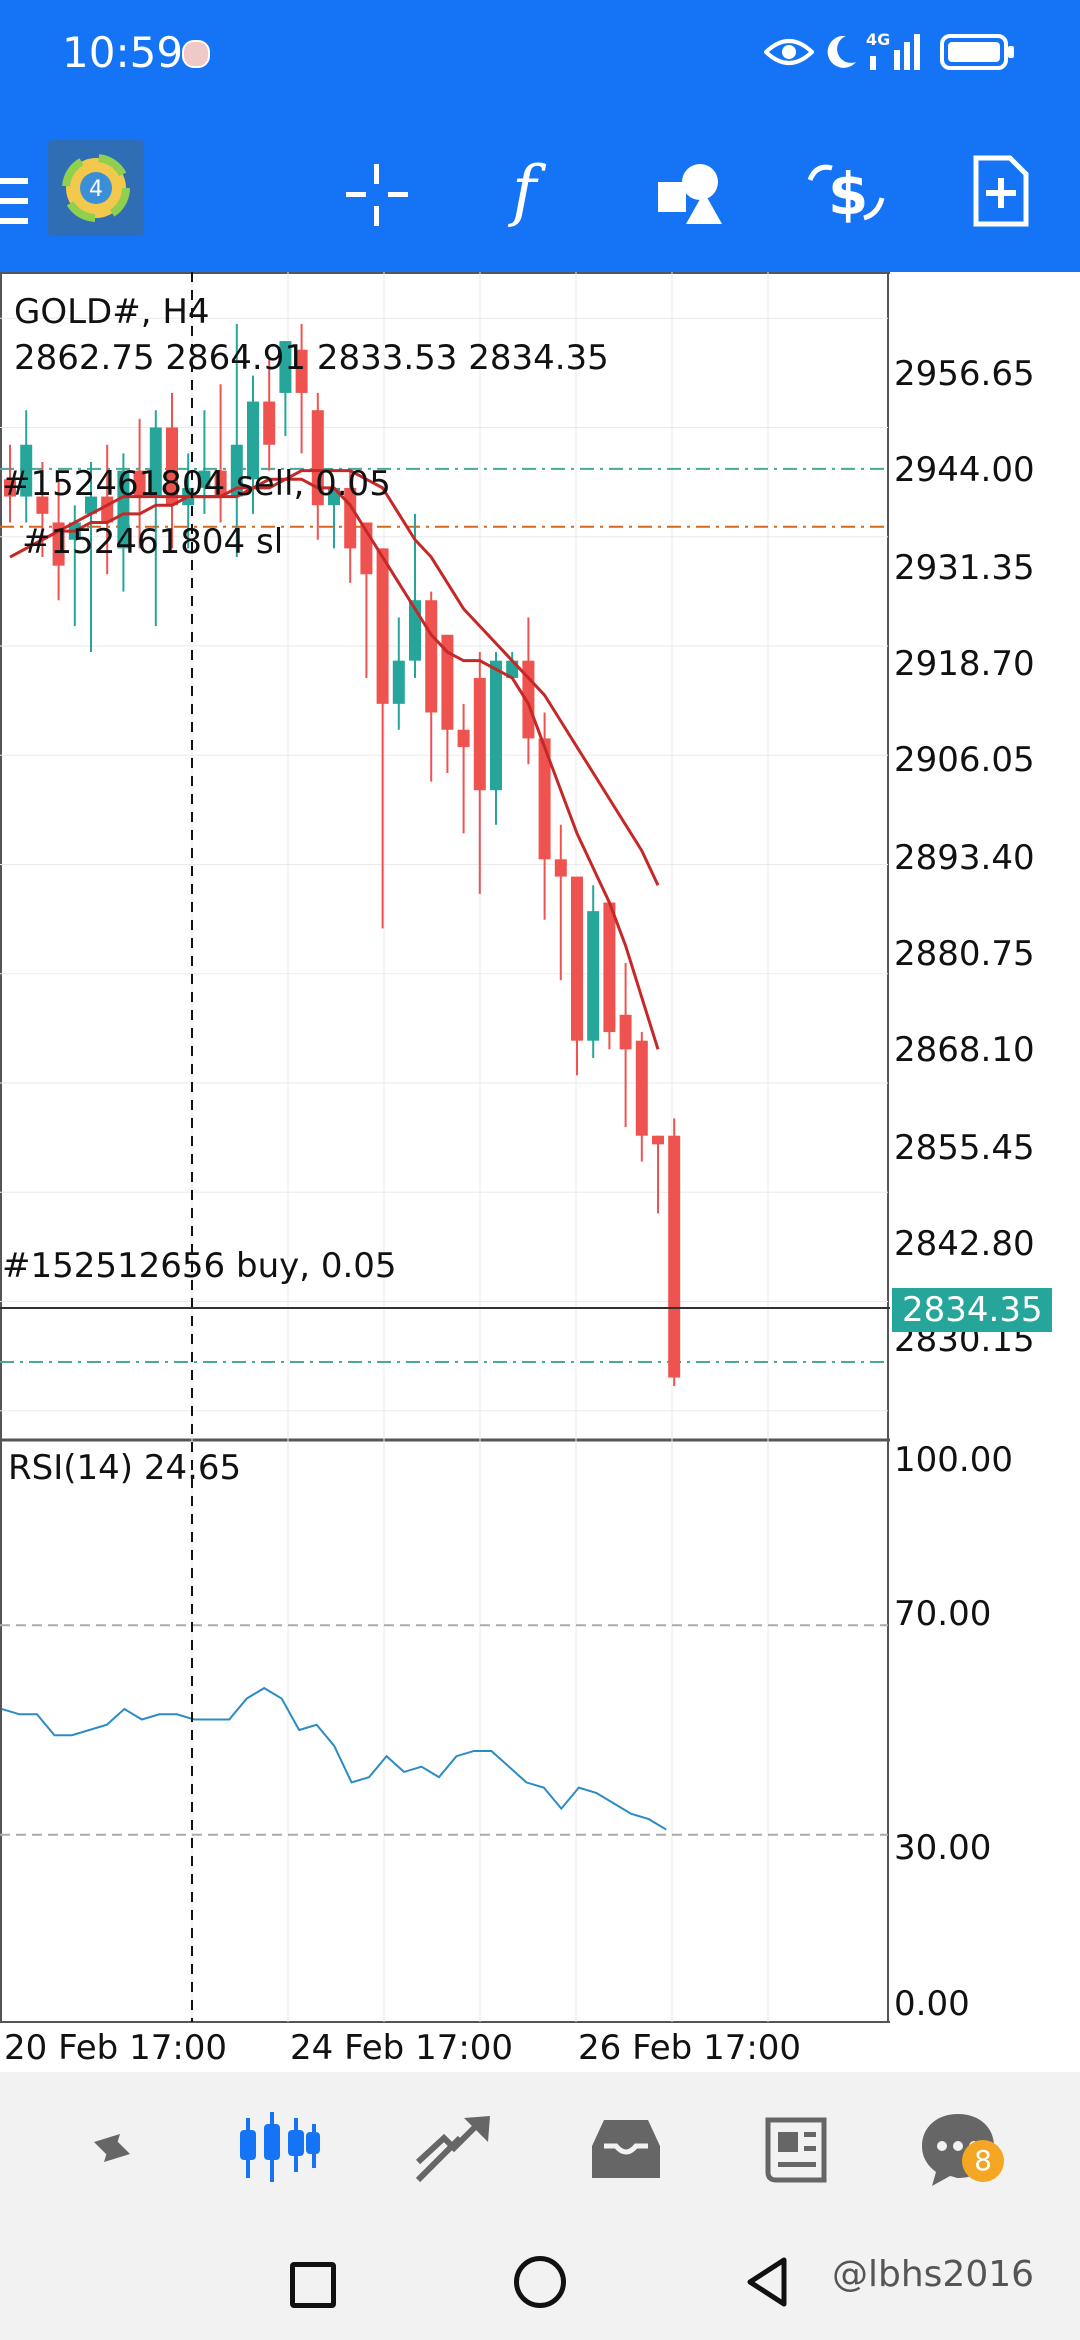 Image resolution: width=1080 pixels, height=2340 pixels. What do you see at coordinates (840, 52) in the screenshot?
I see `moon-icon` at bounding box center [840, 52].